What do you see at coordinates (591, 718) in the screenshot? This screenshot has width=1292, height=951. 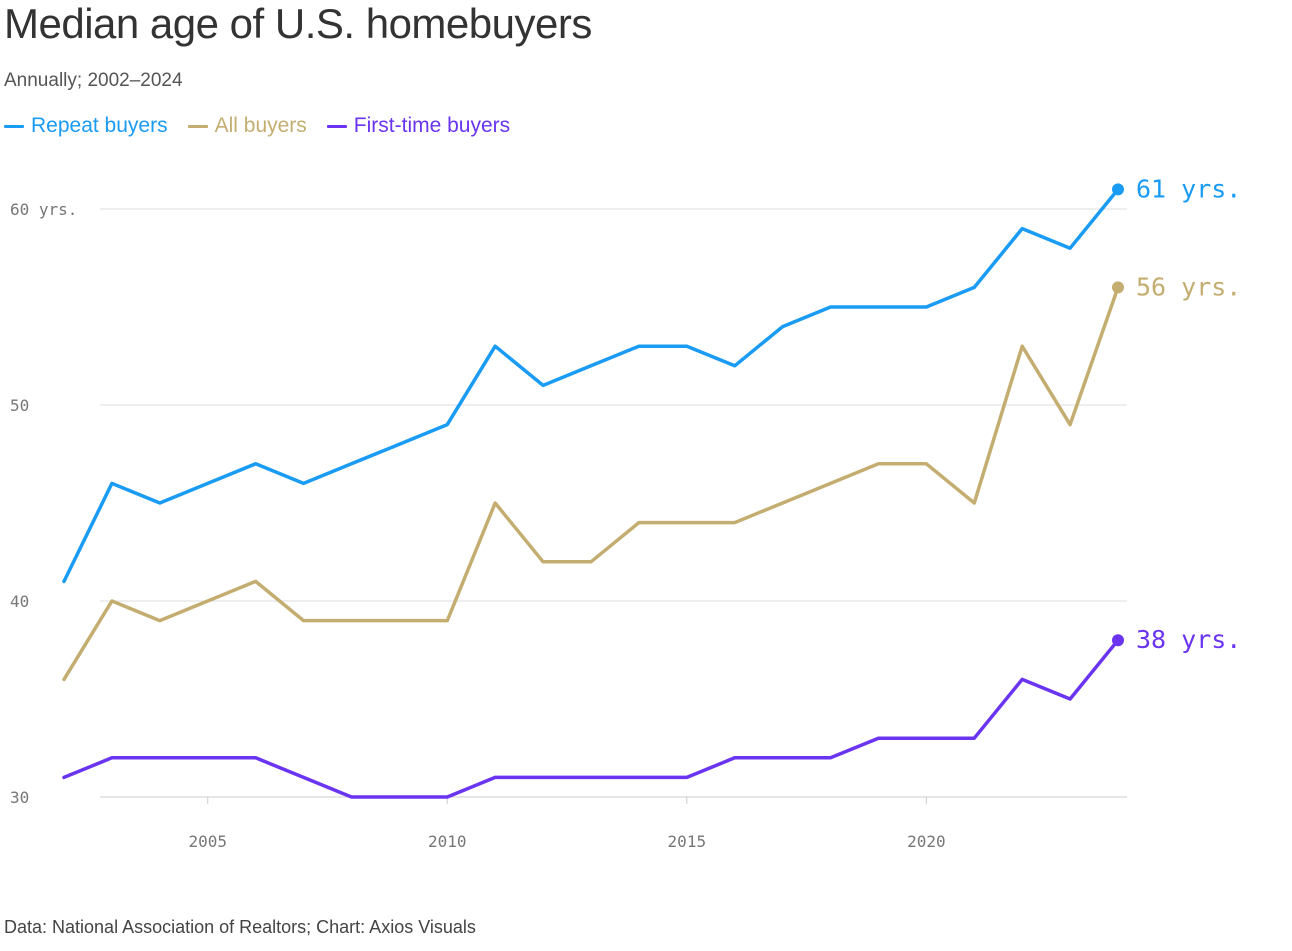 I see `series-line-first-time-buyers` at bounding box center [591, 718].